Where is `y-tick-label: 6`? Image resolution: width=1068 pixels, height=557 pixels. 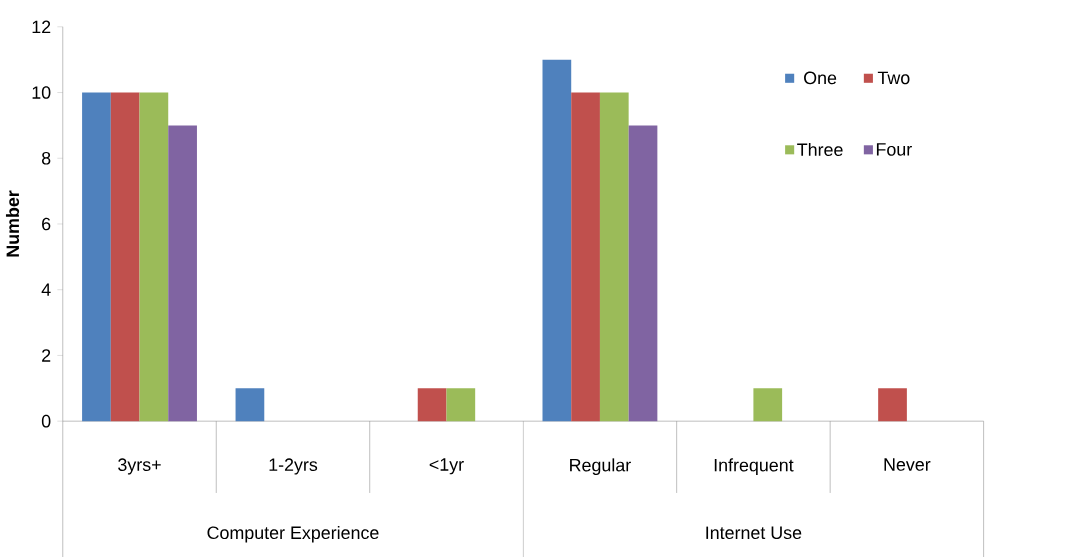
y-tick-label: 6 is located at coordinates (46, 224).